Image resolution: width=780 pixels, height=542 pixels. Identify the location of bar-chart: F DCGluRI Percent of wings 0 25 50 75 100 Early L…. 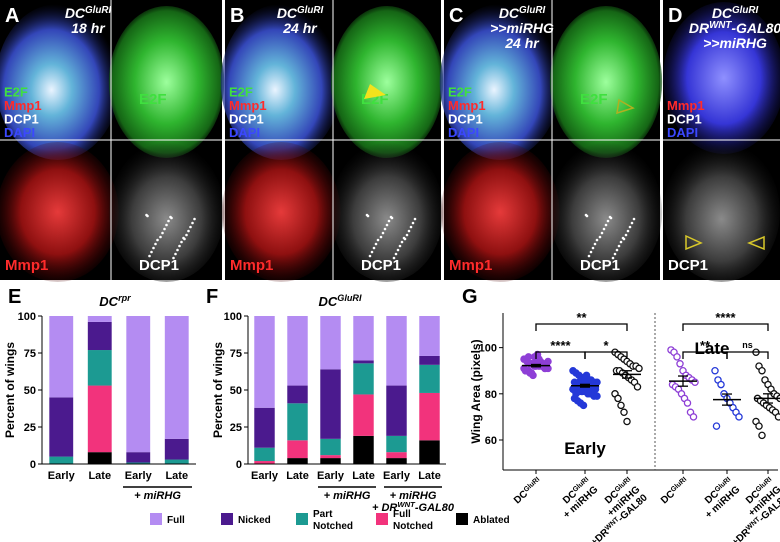
(330, 400).